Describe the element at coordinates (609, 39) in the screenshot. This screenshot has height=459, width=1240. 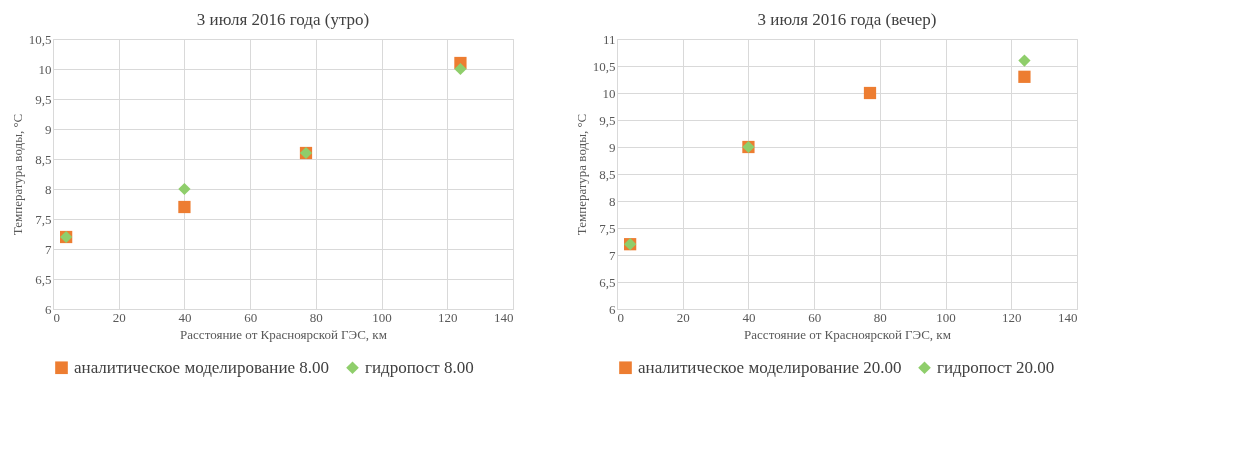
I see `y-tick-label: 11` at that location.